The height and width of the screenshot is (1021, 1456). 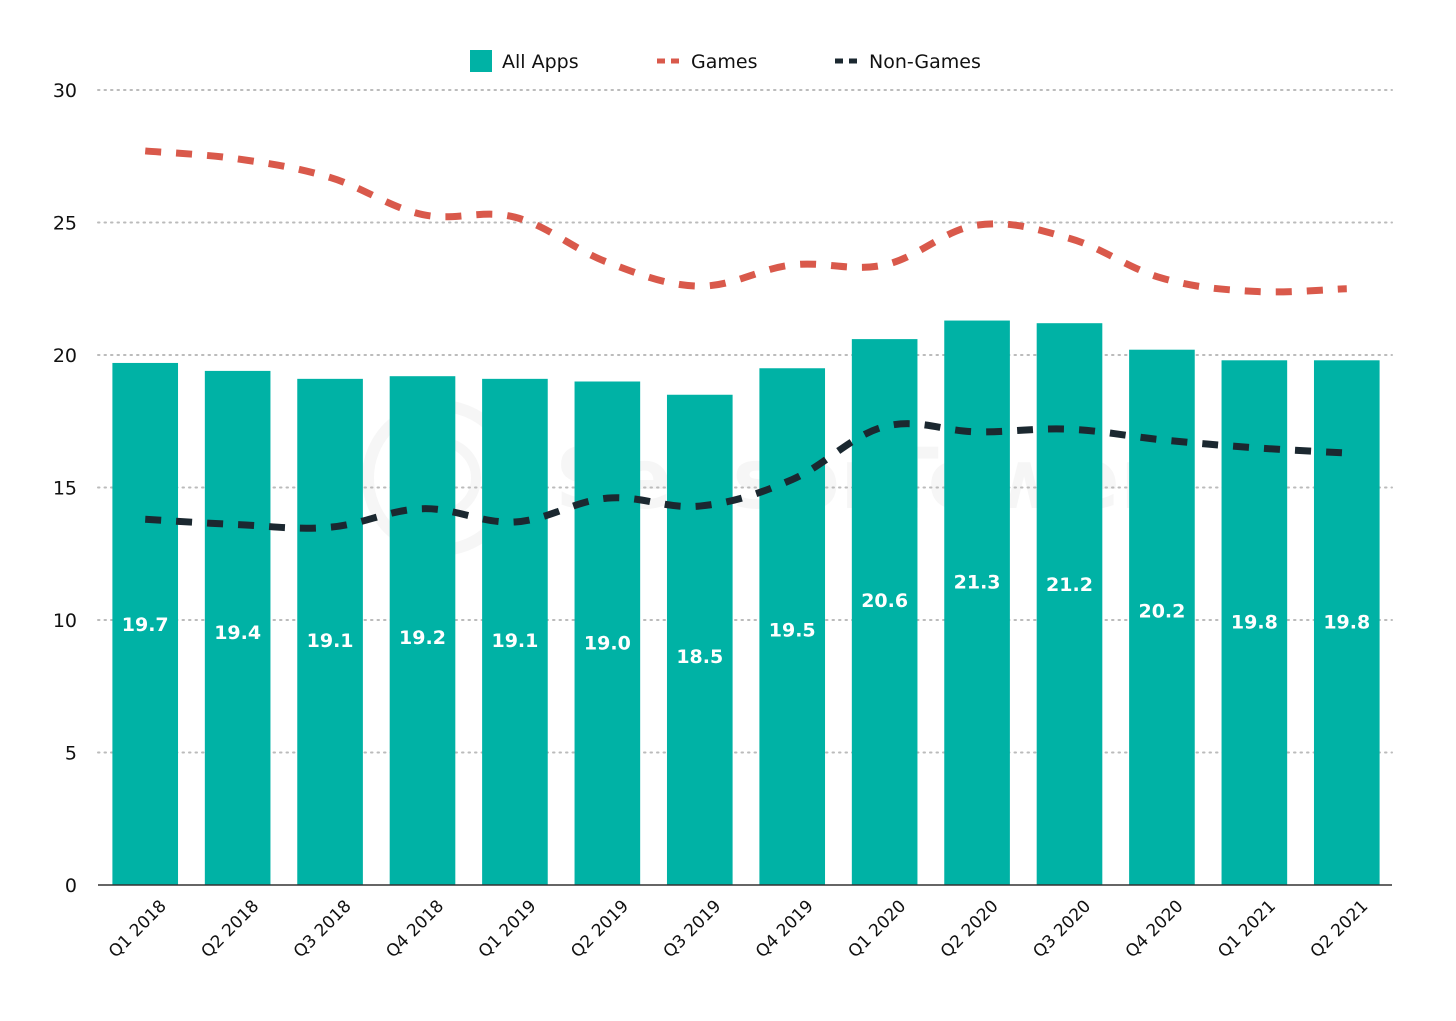 What do you see at coordinates (237, 633) in the screenshot?
I see `bar-data-label: 19.4` at bounding box center [237, 633].